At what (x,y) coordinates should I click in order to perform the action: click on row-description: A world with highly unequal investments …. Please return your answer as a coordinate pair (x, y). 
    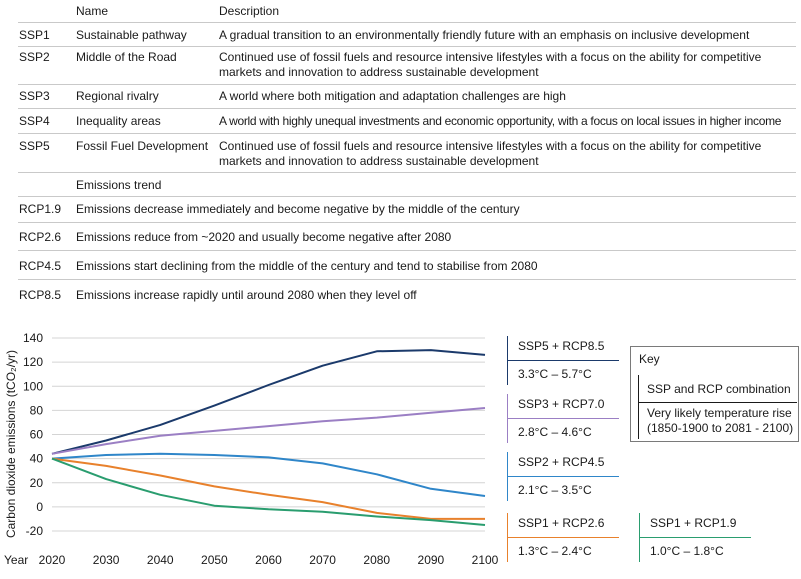
    Looking at the image, I should click on (500, 121).